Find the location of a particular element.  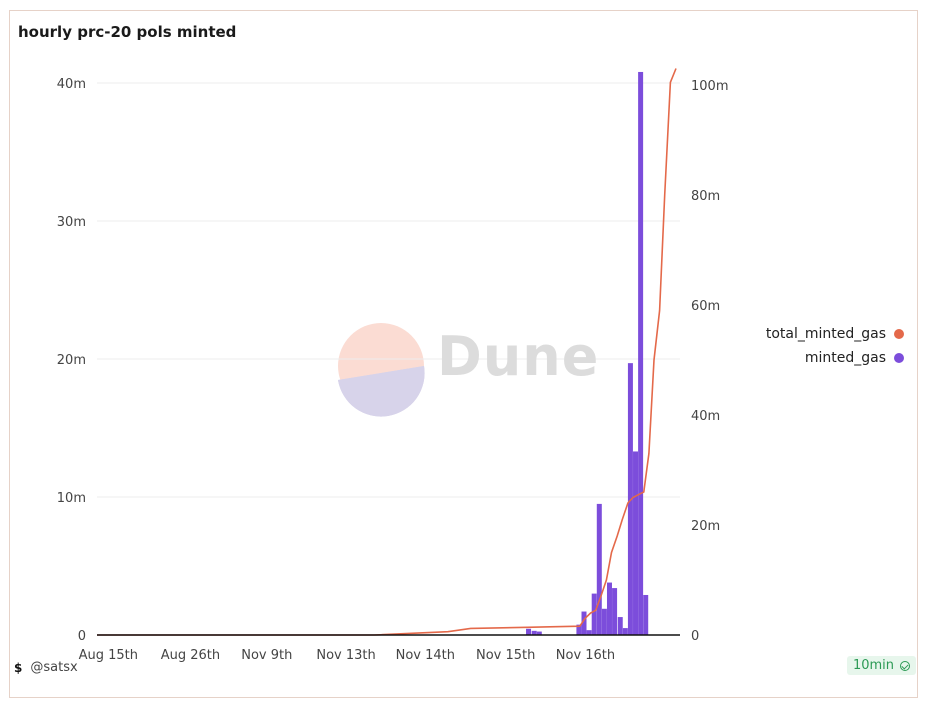

y-left-tick-label: 0 is located at coordinates (82, 636).